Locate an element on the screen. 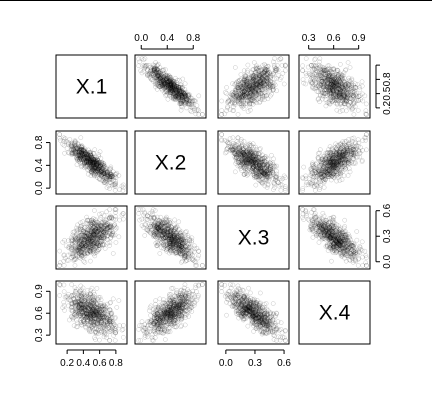 This screenshot has width=432, height=400. panel-x3-x2 is located at coordinates (170, 237).